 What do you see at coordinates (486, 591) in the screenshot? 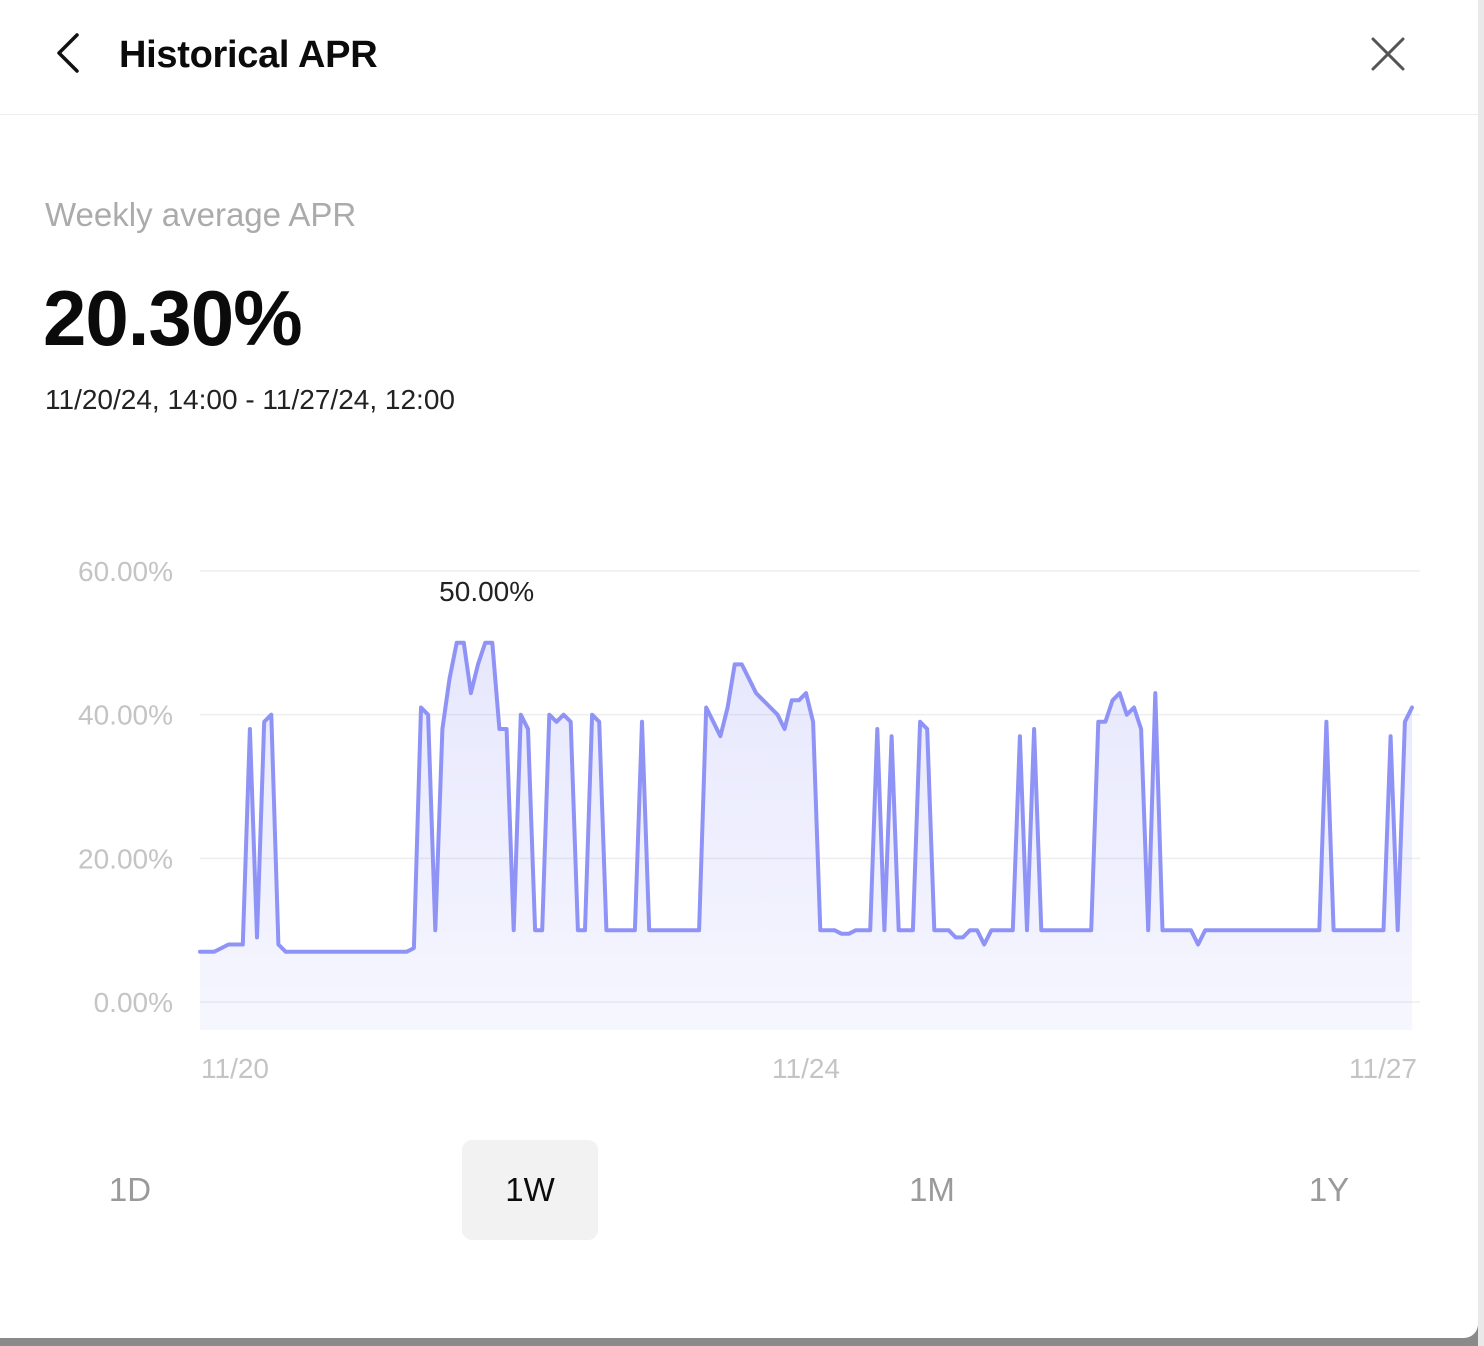
I see `hover-value-label: 50.00%` at bounding box center [486, 591].